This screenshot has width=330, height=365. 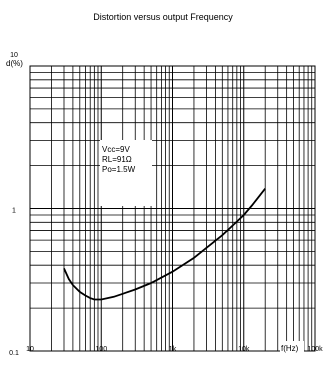 What do you see at coordinates (244, 349) in the screenshot?
I see `x-tick-label: 10k` at bounding box center [244, 349].